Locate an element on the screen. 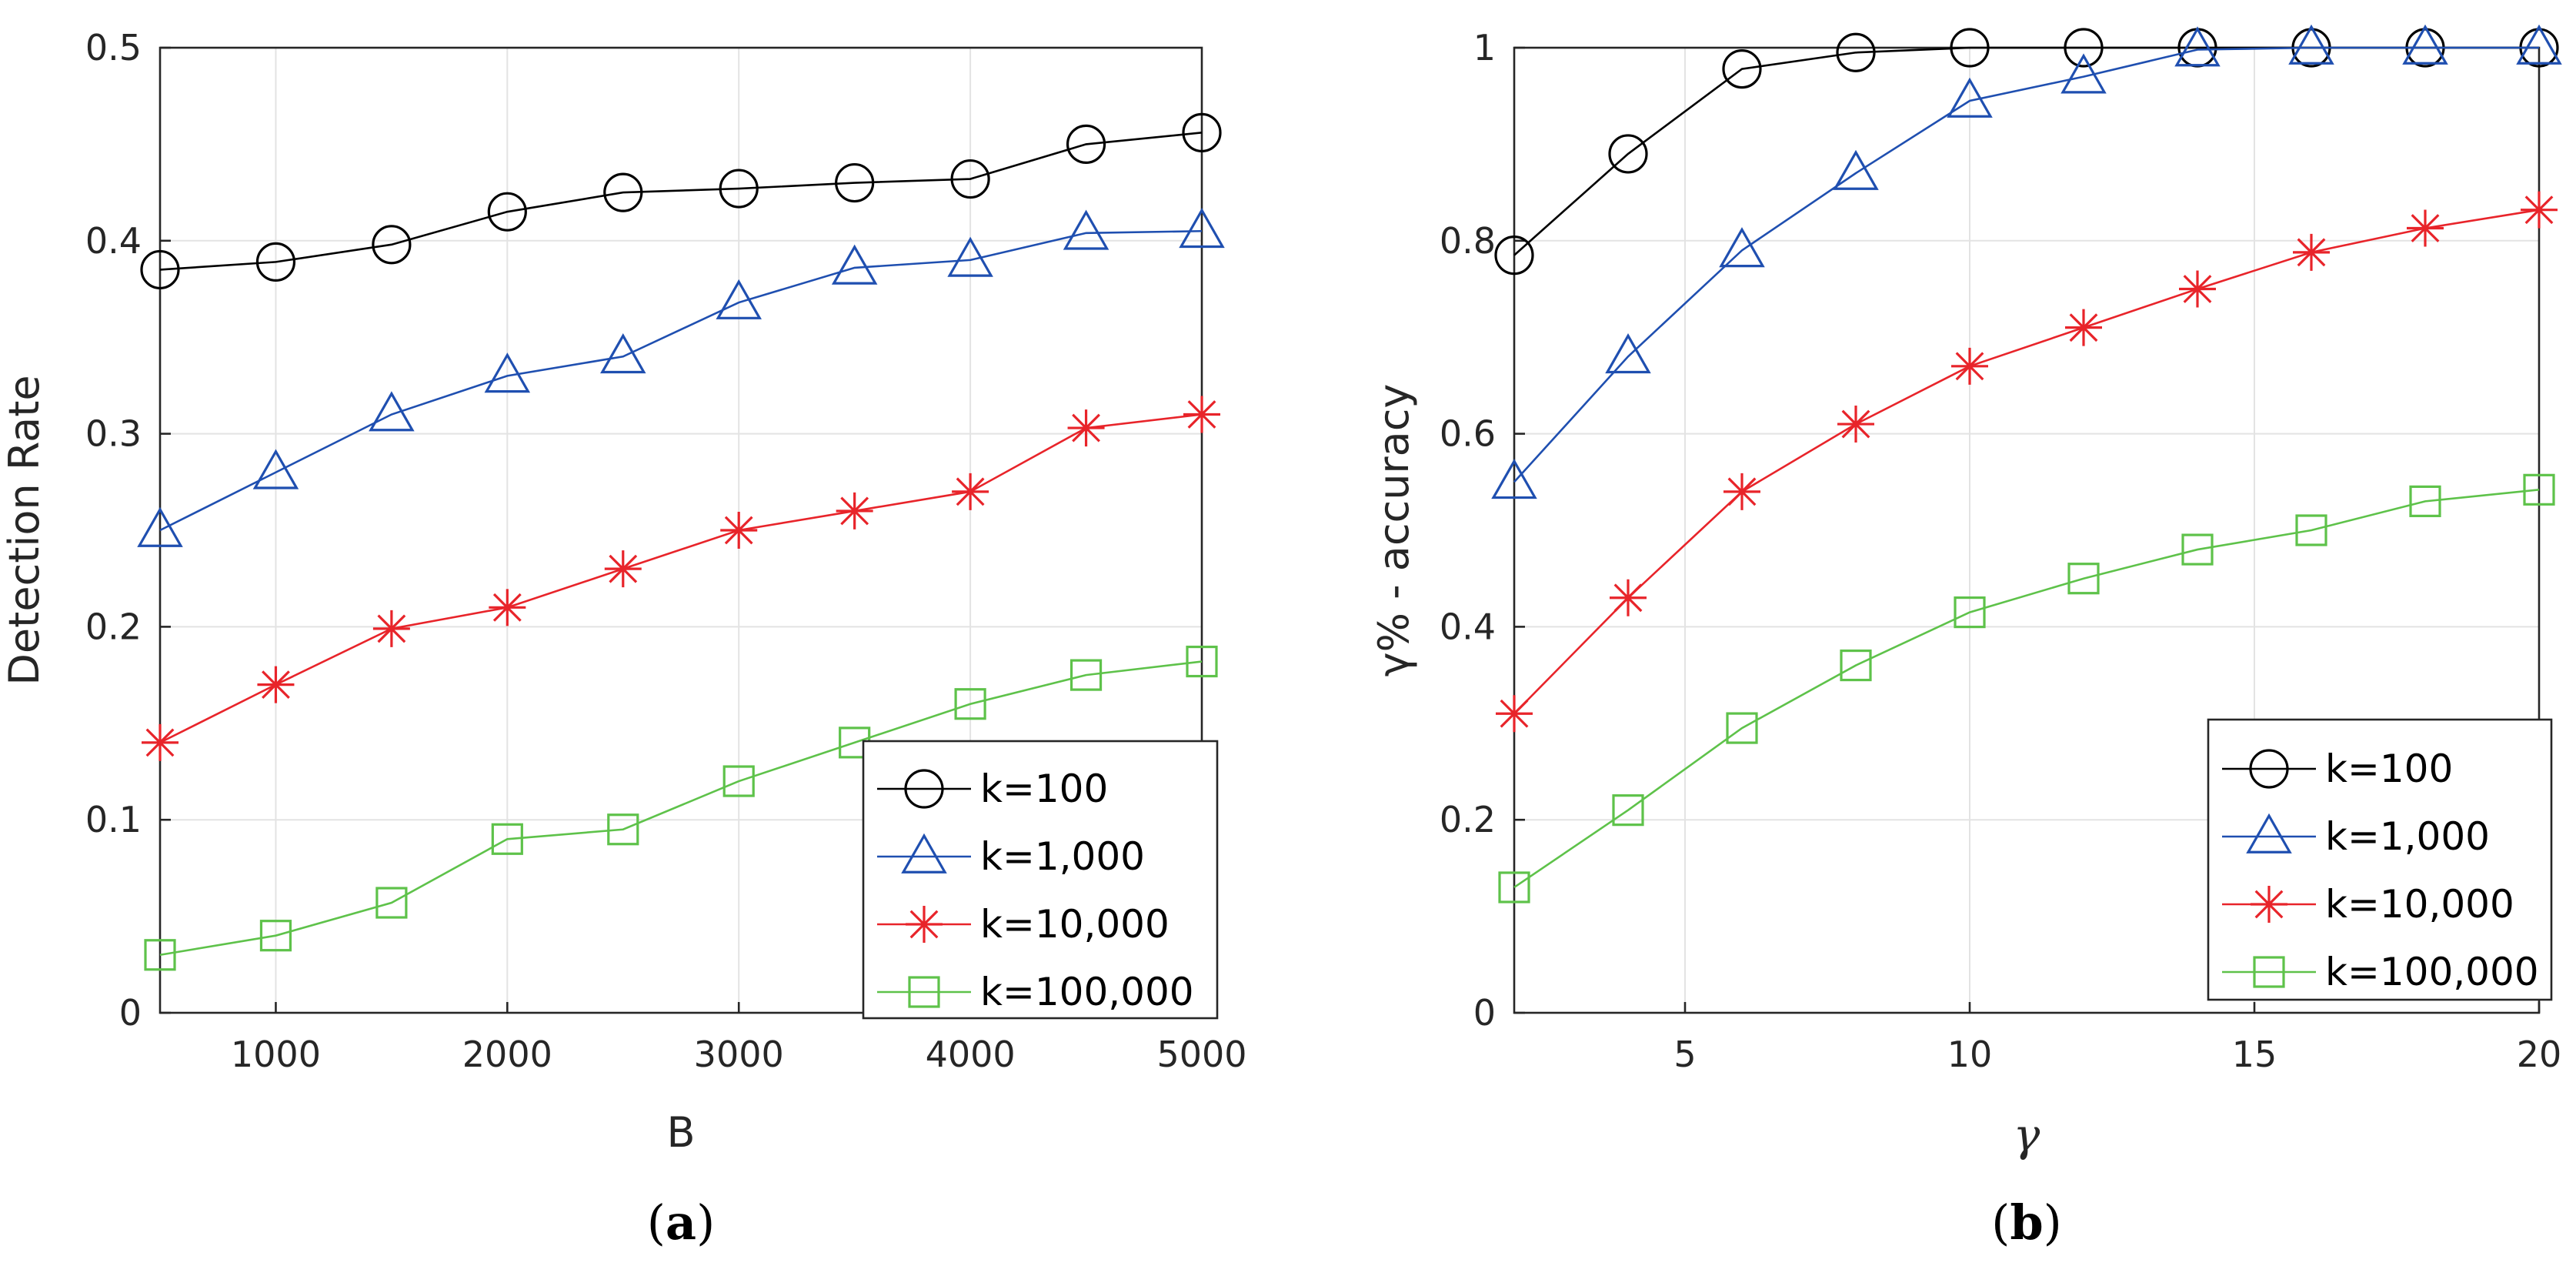 Image resolution: width=2576 pixels, height=1266 pixels. legend-item-k-100-000: k=100,000 is located at coordinates (2381, 972).